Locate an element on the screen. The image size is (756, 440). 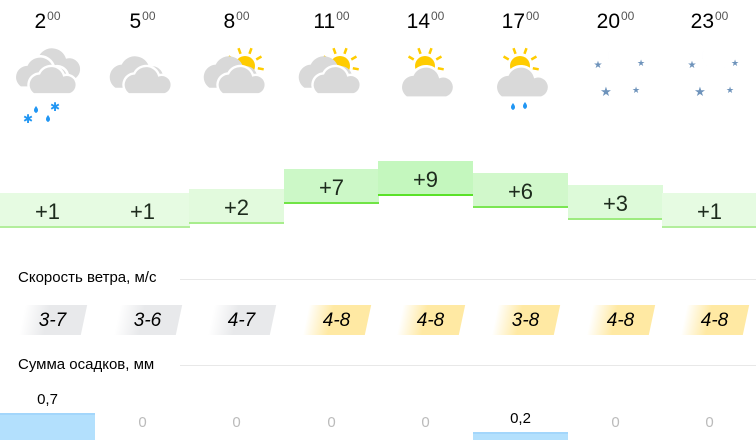
wind-speed-badge: 3-8 is located at coordinates (526, 320).